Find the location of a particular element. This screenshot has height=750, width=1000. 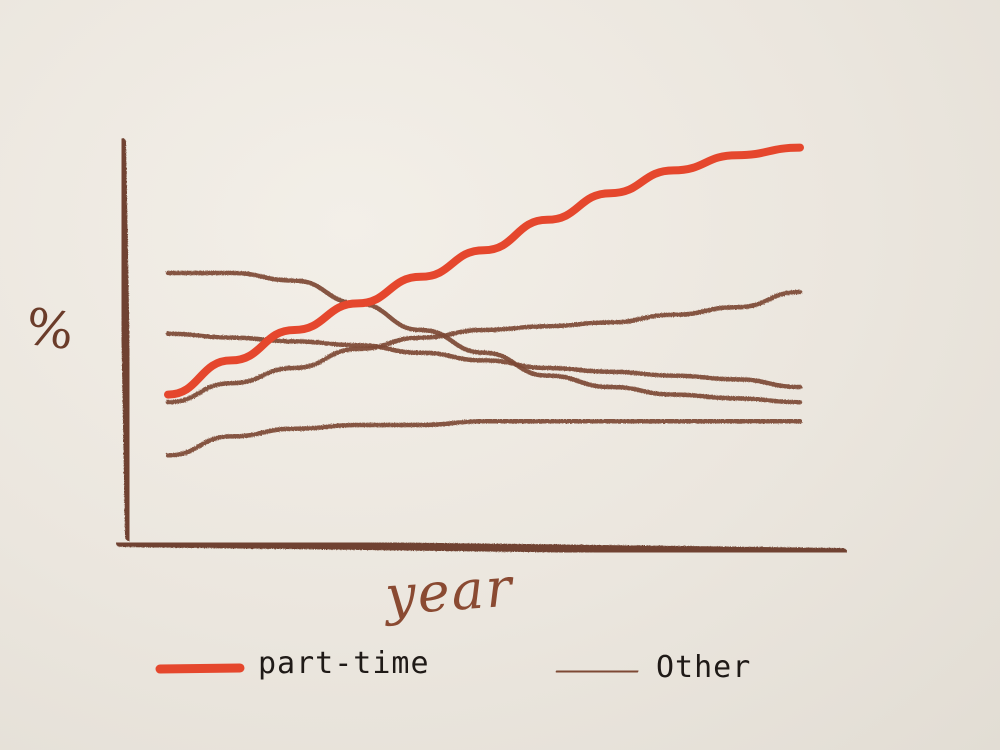

y-axis-label: % is located at coordinates (48, 329).